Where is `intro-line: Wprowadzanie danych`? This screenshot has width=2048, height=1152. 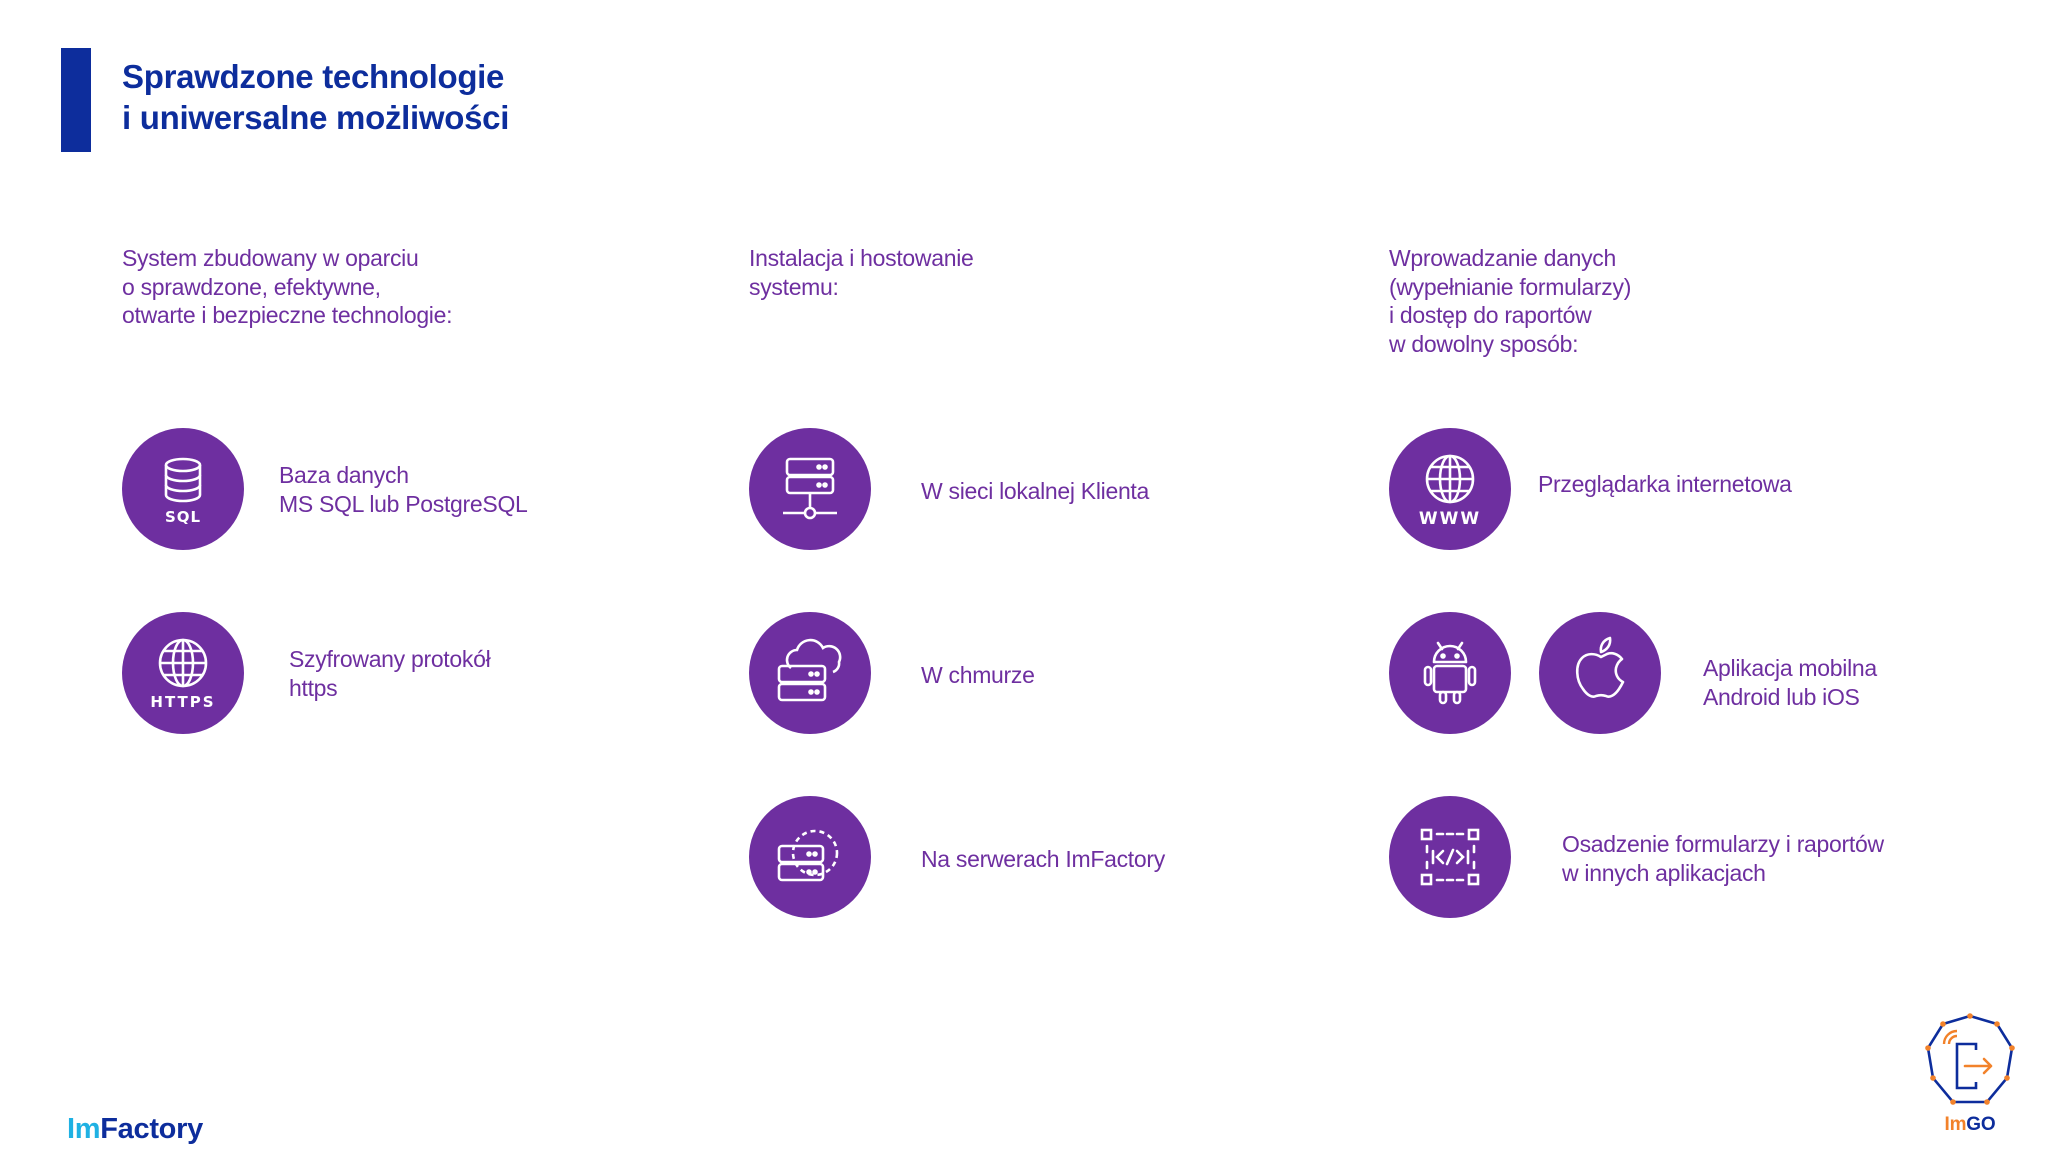 intro-line: Wprowadzanie danych is located at coordinates (1502, 258).